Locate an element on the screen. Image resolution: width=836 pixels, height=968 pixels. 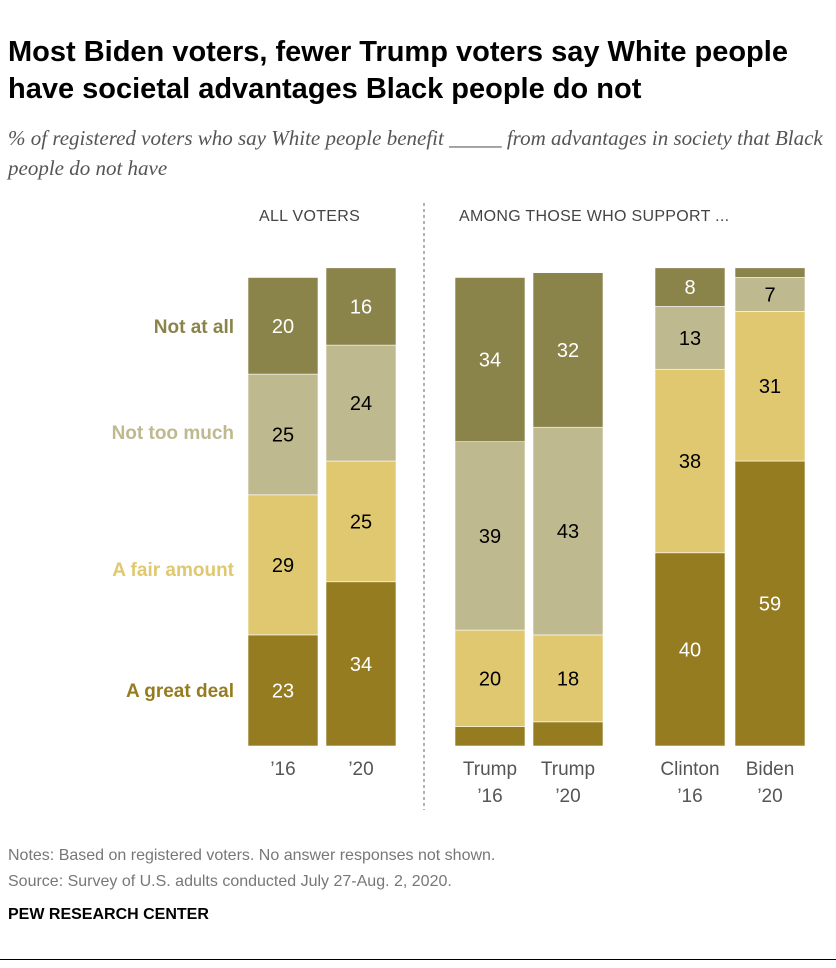
data-label: 24 is located at coordinates (361, 404).